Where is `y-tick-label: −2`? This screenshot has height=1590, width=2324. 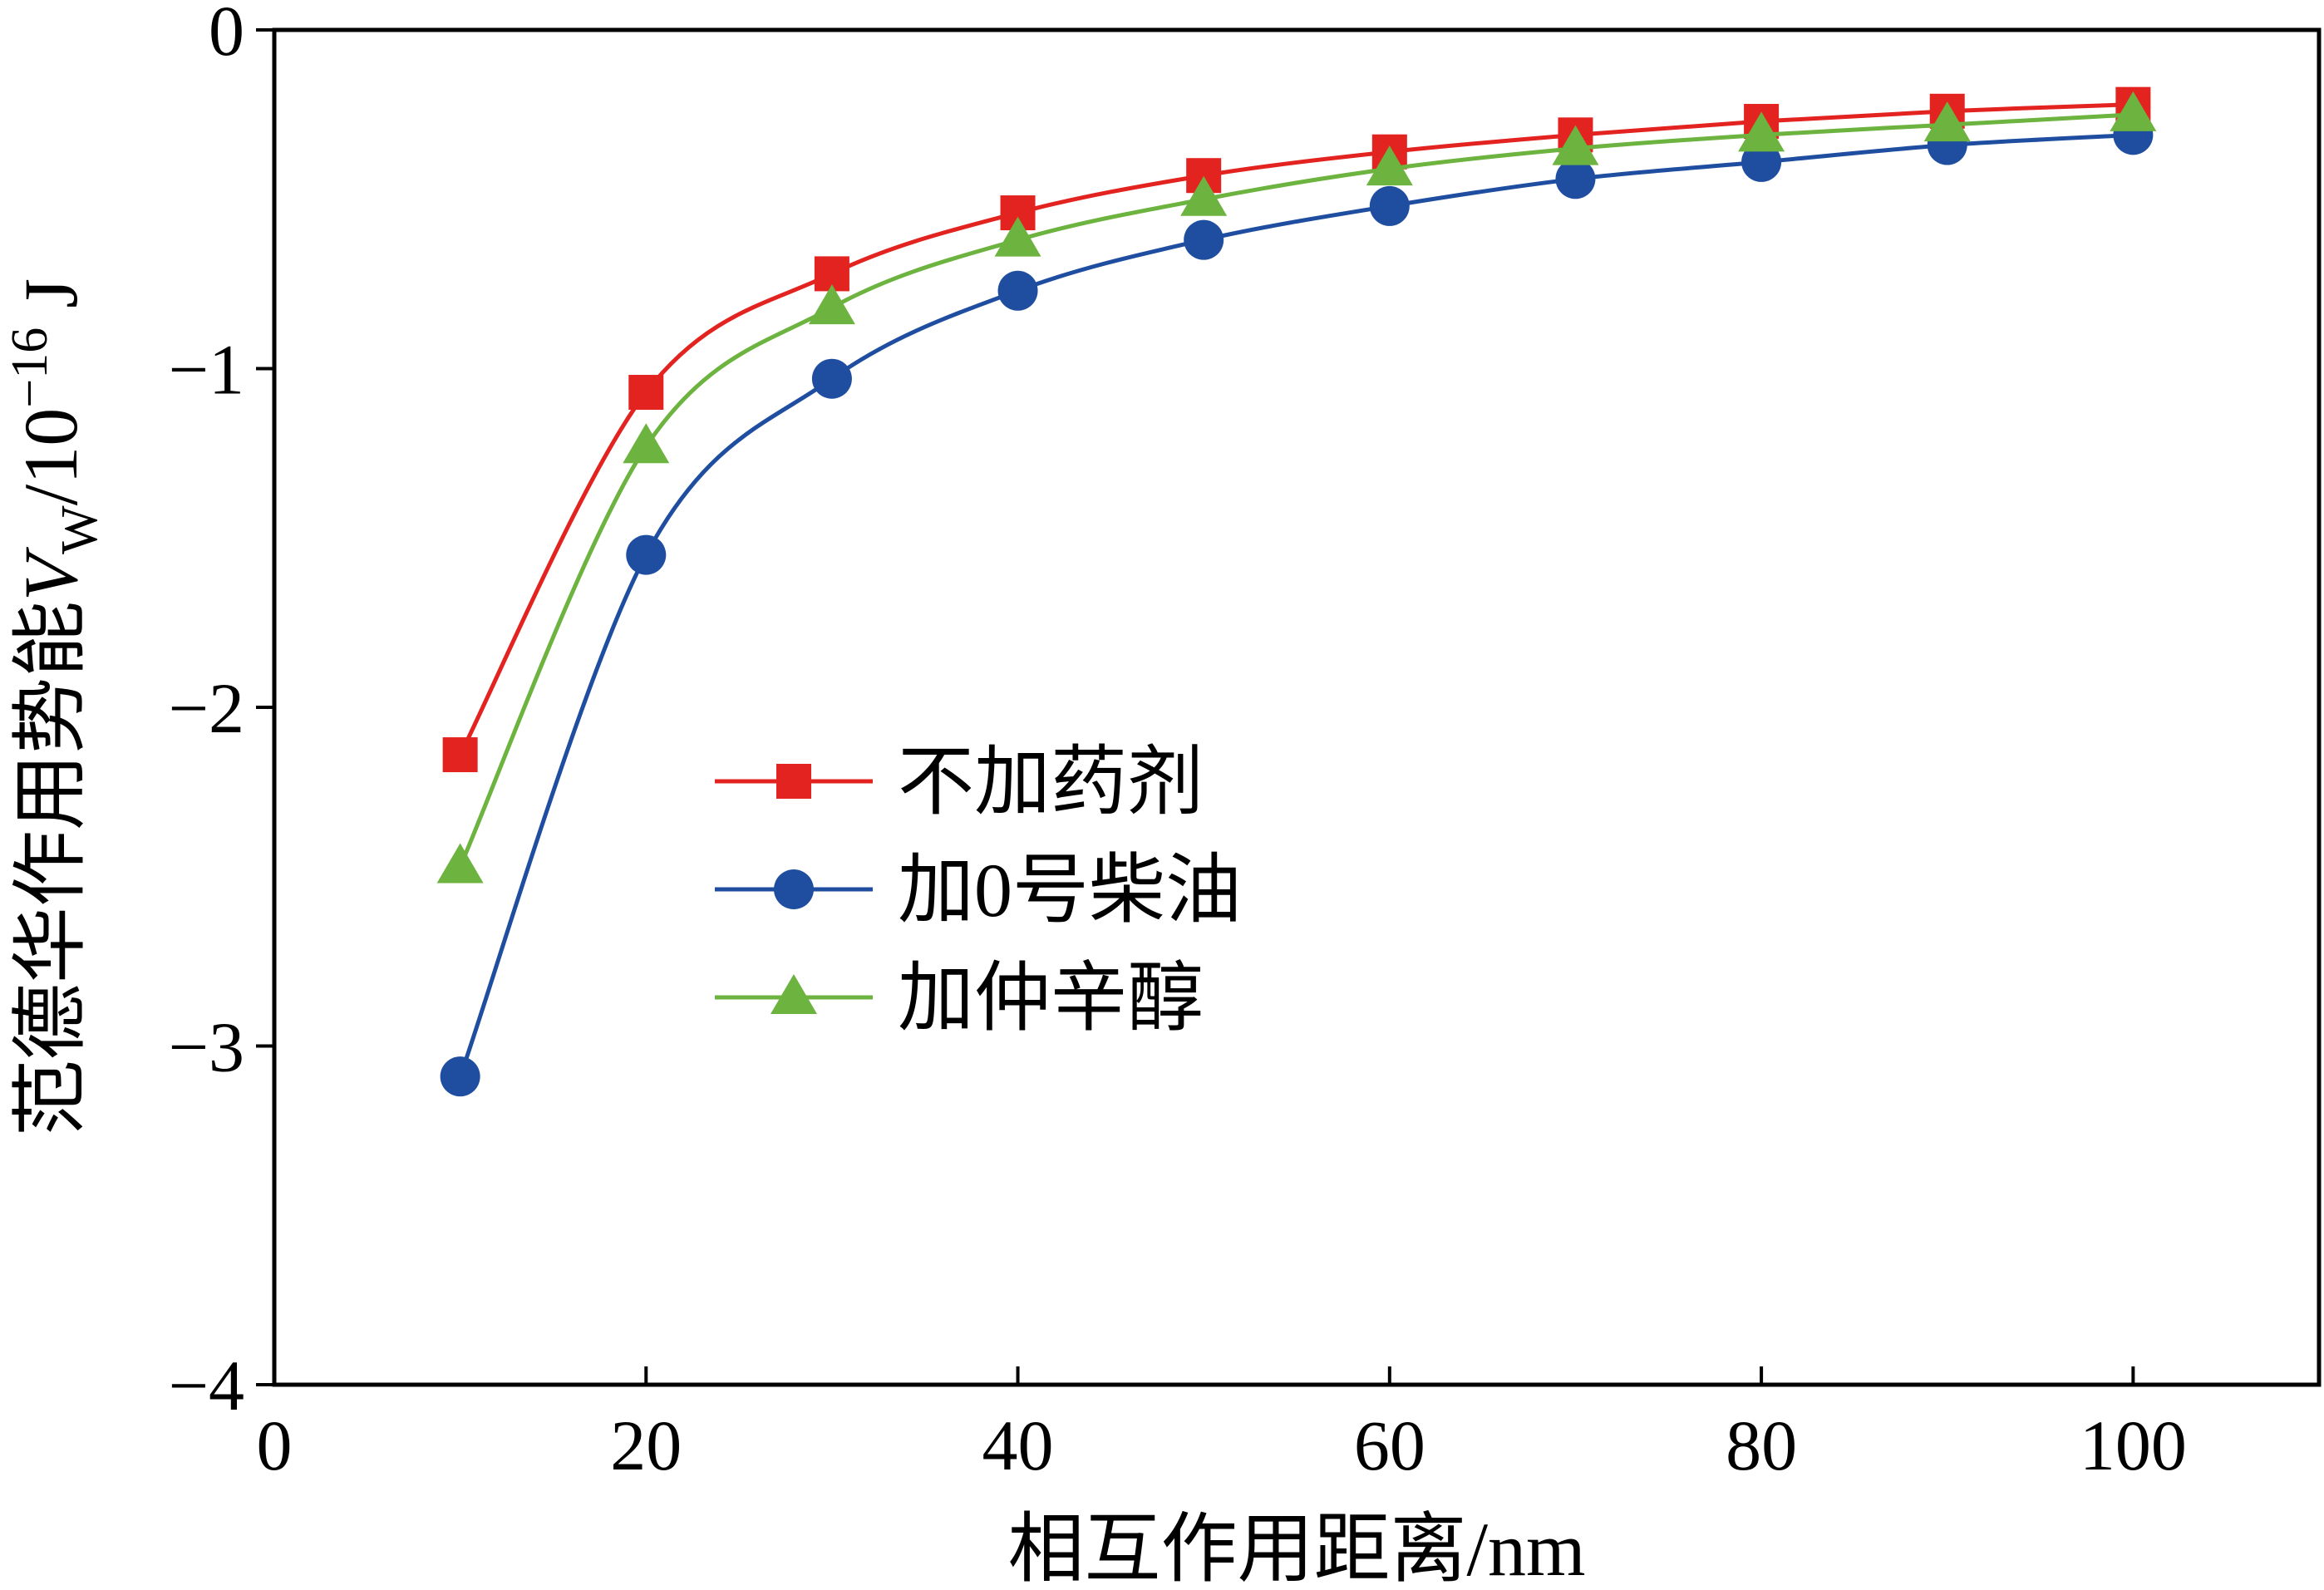 y-tick-label: −2 is located at coordinates (206, 708).